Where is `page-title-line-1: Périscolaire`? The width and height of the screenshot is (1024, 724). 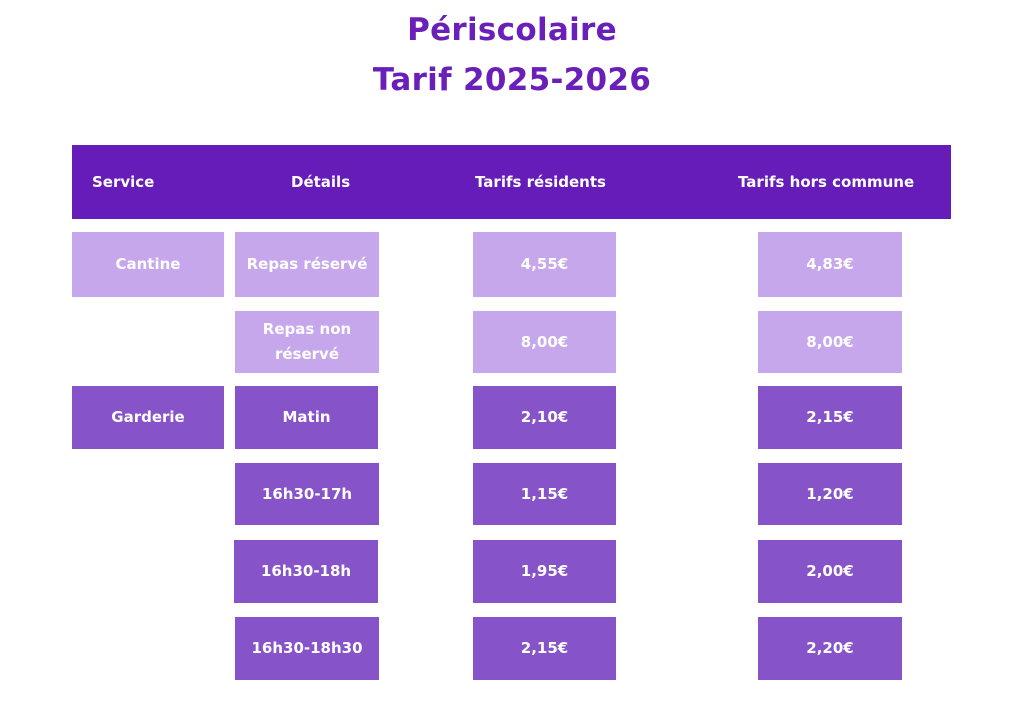 page-title-line-1: Périscolaire is located at coordinates (512, 30).